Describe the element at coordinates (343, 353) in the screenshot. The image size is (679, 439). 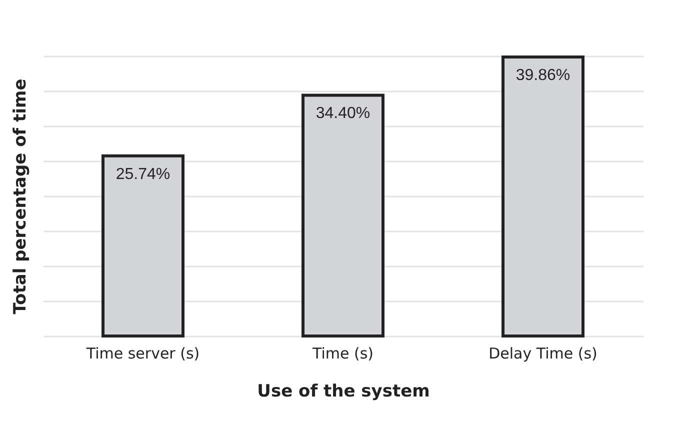
I see `x-tick-label: Time (s)` at that location.